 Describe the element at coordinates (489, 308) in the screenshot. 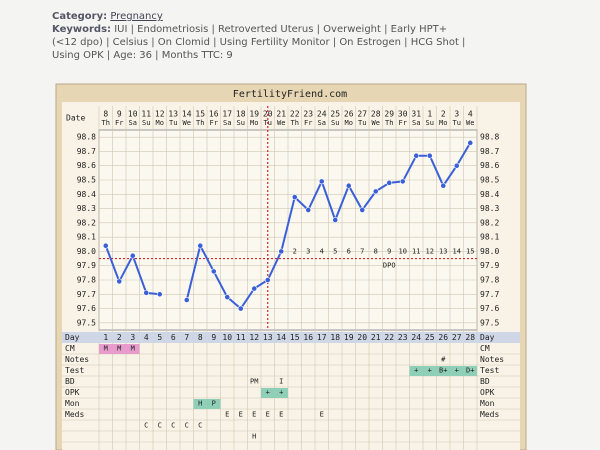

I see `y-tick-label-right: 97.6` at that location.